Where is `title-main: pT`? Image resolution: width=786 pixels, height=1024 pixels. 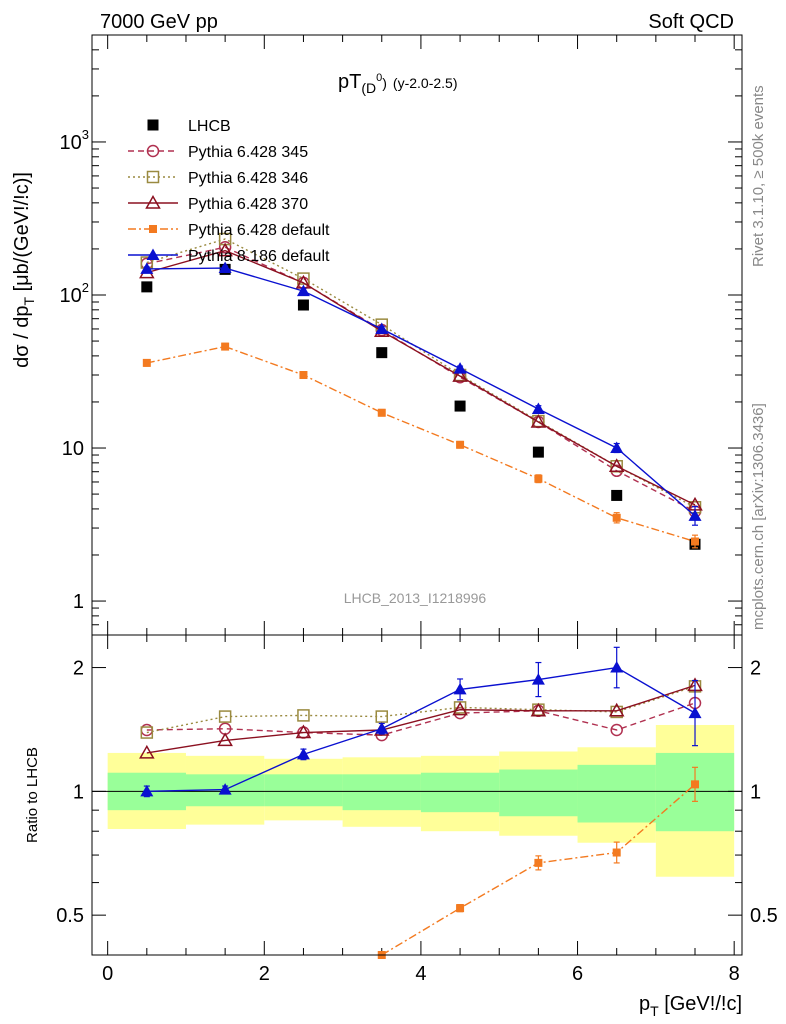
title-main: pT is located at coordinates (349, 82).